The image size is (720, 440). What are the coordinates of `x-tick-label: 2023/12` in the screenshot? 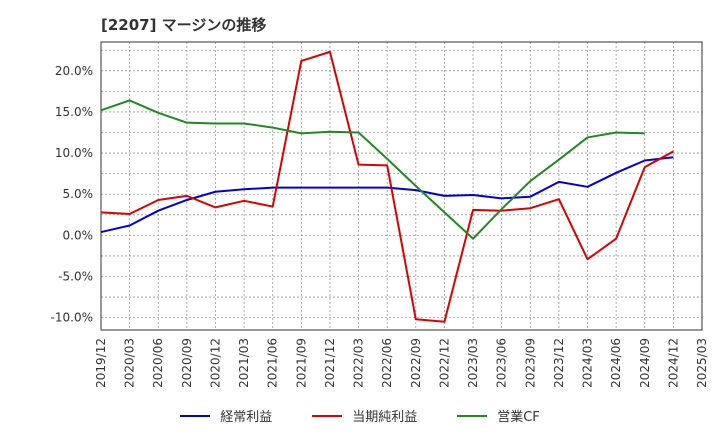 It's located at (559, 363).